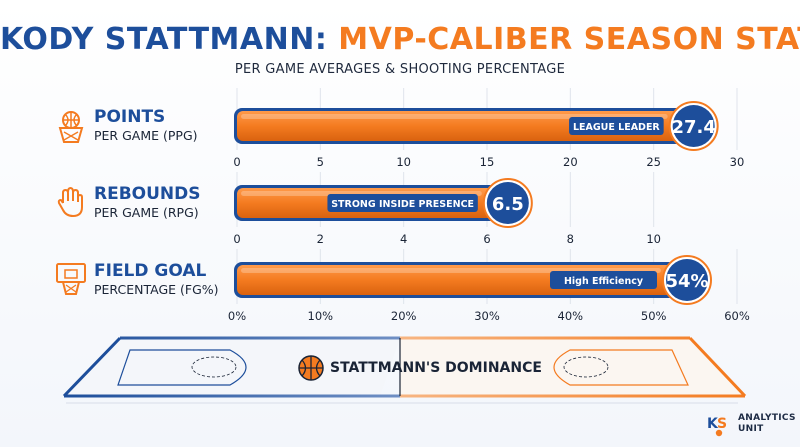 This screenshot has width=800, height=447. What do you see at coordinates (321, 316) in the screenshot?
I see `tick-label: 10%` at bounding box center [321, 316].